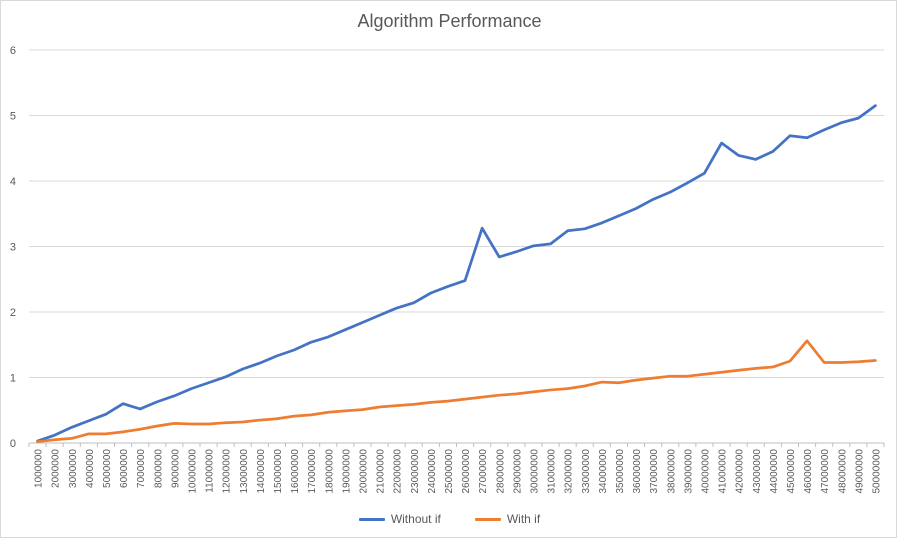 The width and height of the screenshot is (897, 539). I want to click on x-tick-label: 28000000, so click(500, 471).